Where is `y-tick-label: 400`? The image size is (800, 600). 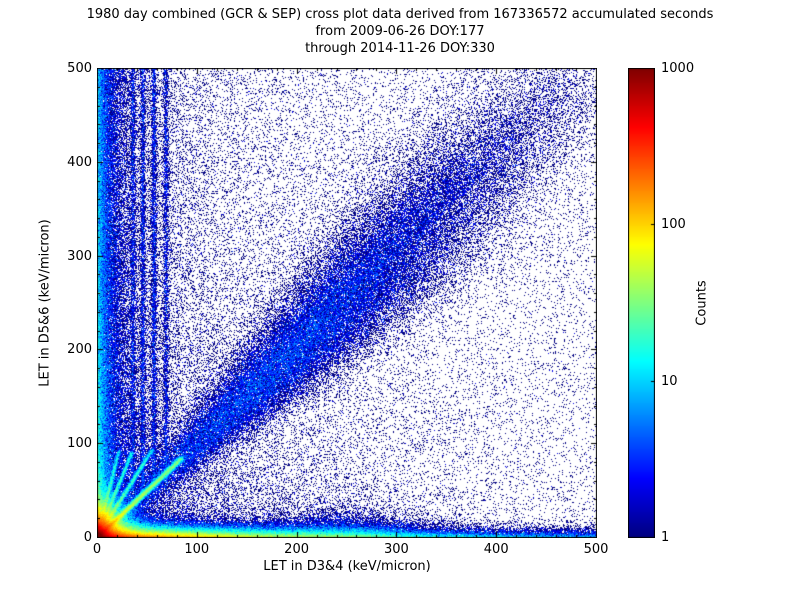 y-tick-label: 400 is located at coordinates (79, 162).